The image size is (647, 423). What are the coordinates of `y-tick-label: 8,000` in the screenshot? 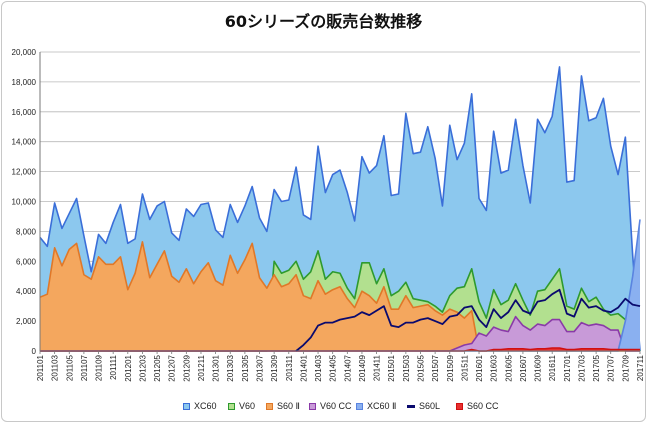 It's located at (26, 231).